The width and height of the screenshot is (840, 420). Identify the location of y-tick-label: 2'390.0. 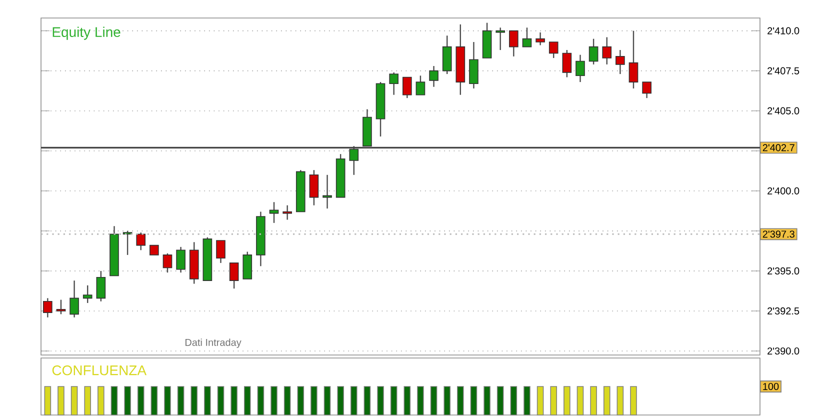
(784, 351).